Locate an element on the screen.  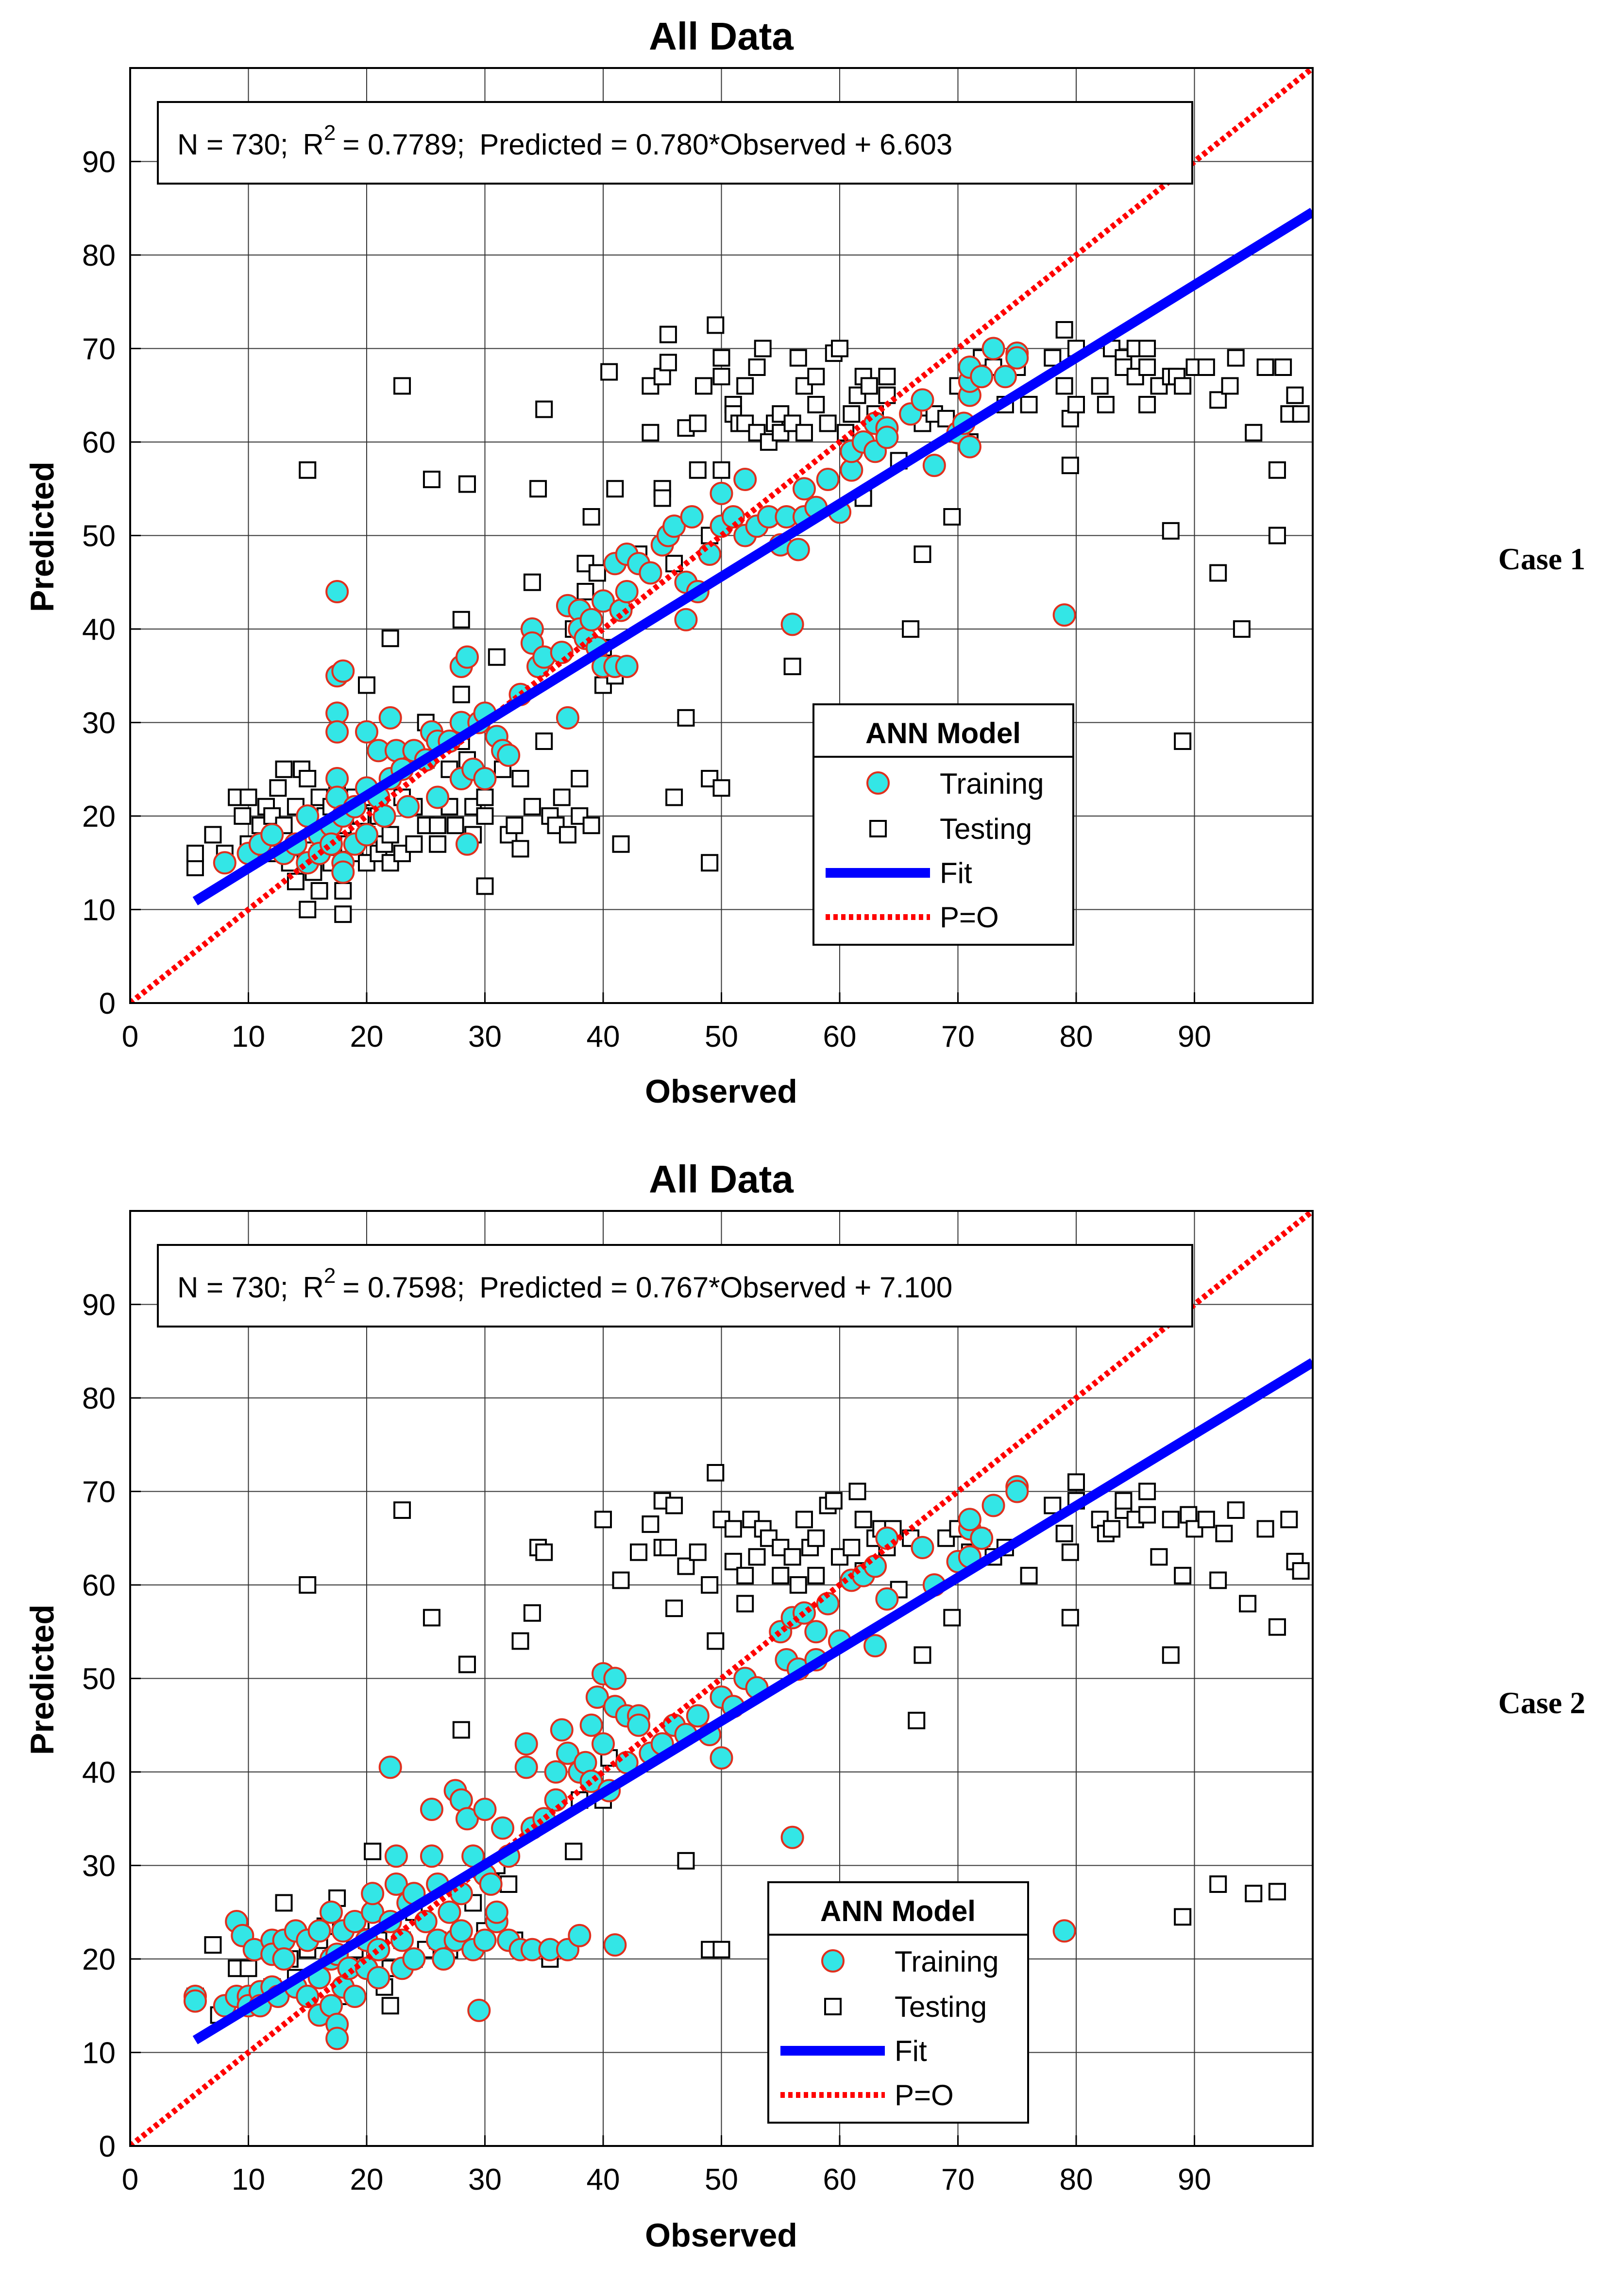
x-tick-label: 70 is located at coordinates (958, 2179).